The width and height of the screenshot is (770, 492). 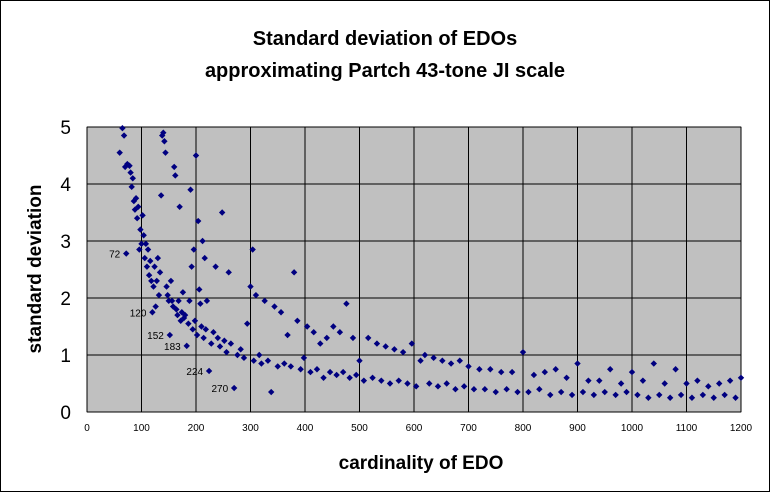 What do you see at coordinates (250, 428) in the screenshot?
I see `x-tick-label: 300` at bounding box center [250, 428].